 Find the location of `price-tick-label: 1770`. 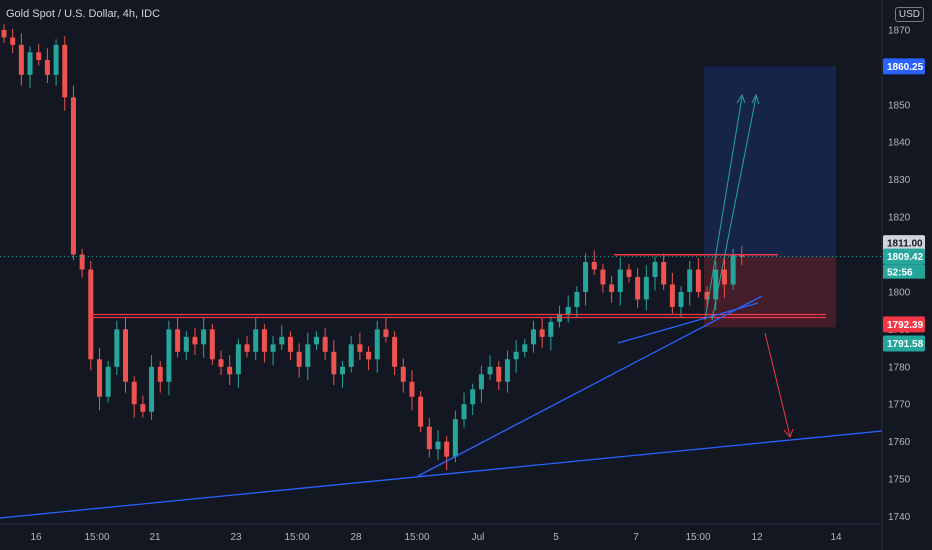

price-tick-label: 1770 is located at coordinates (899, 405).